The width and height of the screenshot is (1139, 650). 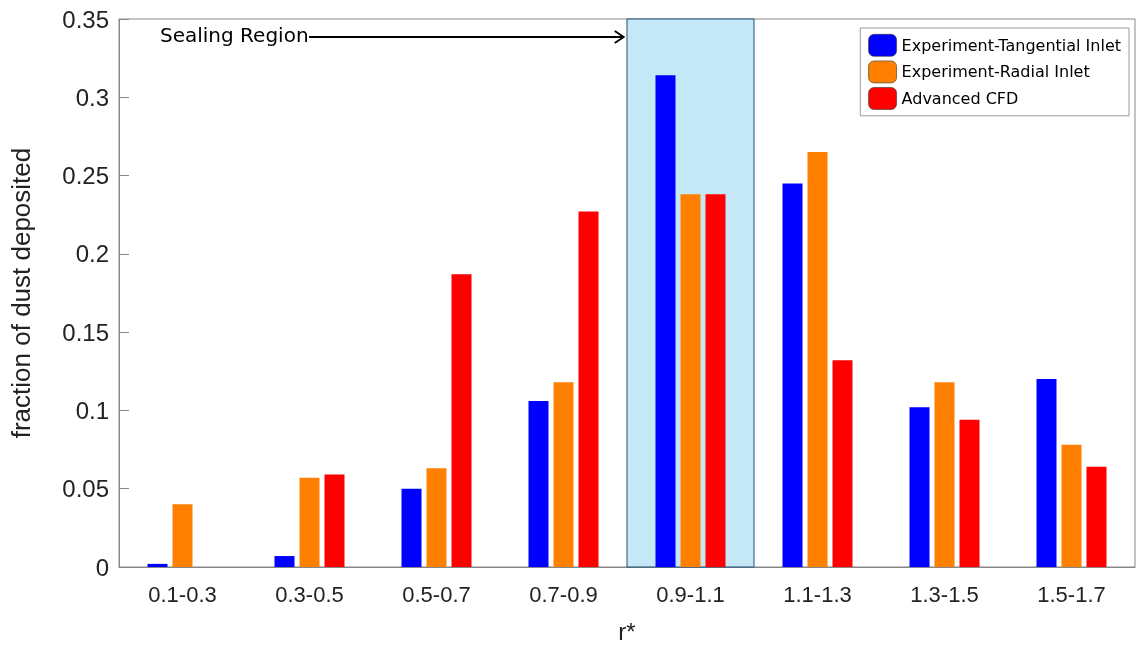 What do you see at coordinates (85, 332) in the screenshot?
I see `y-tick-label: 0.15` at bounding box center [85, 332].